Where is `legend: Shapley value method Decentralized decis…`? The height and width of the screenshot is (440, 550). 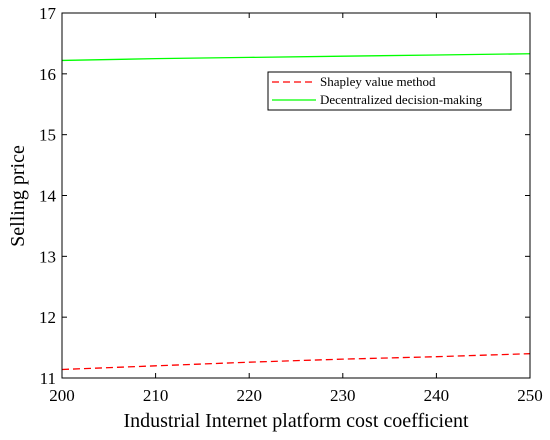 legend: Shapley value method Decentralized decis… is located at coordinates (389, 91).